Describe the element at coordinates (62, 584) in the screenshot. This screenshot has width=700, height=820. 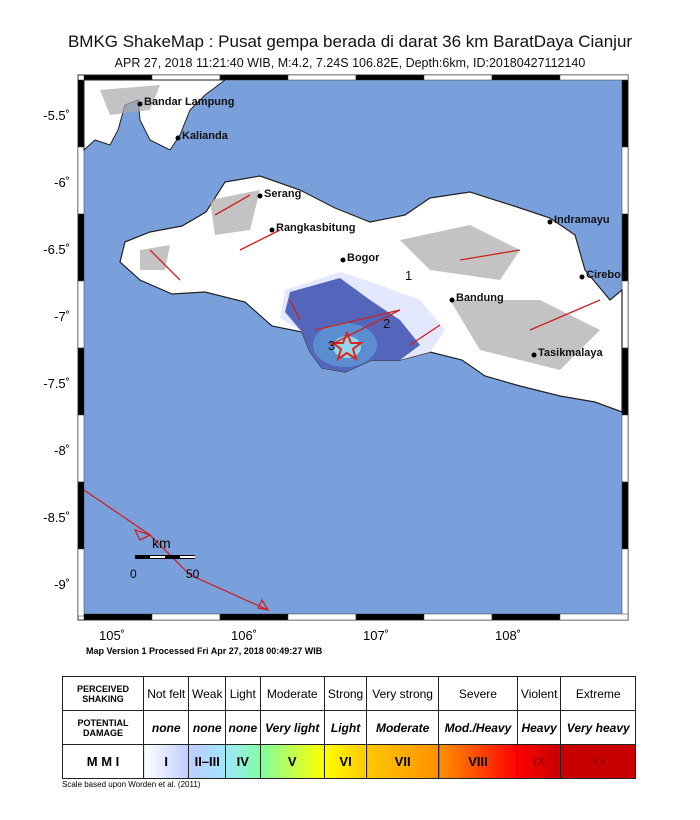
I see `lat-tick-label: -9˚` at that location.